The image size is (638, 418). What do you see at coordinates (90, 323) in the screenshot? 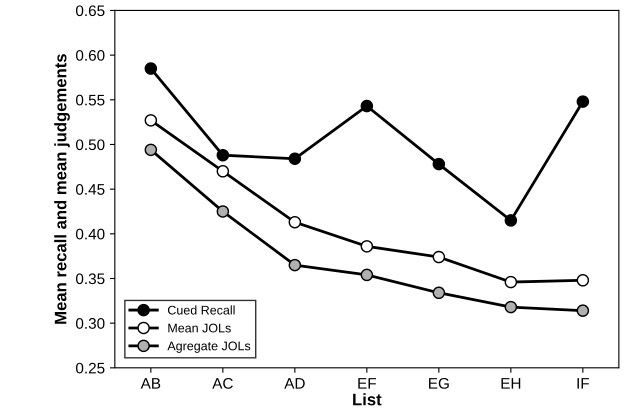
I see `y-tick-label: 0.30` at bounding box center [90, 323].